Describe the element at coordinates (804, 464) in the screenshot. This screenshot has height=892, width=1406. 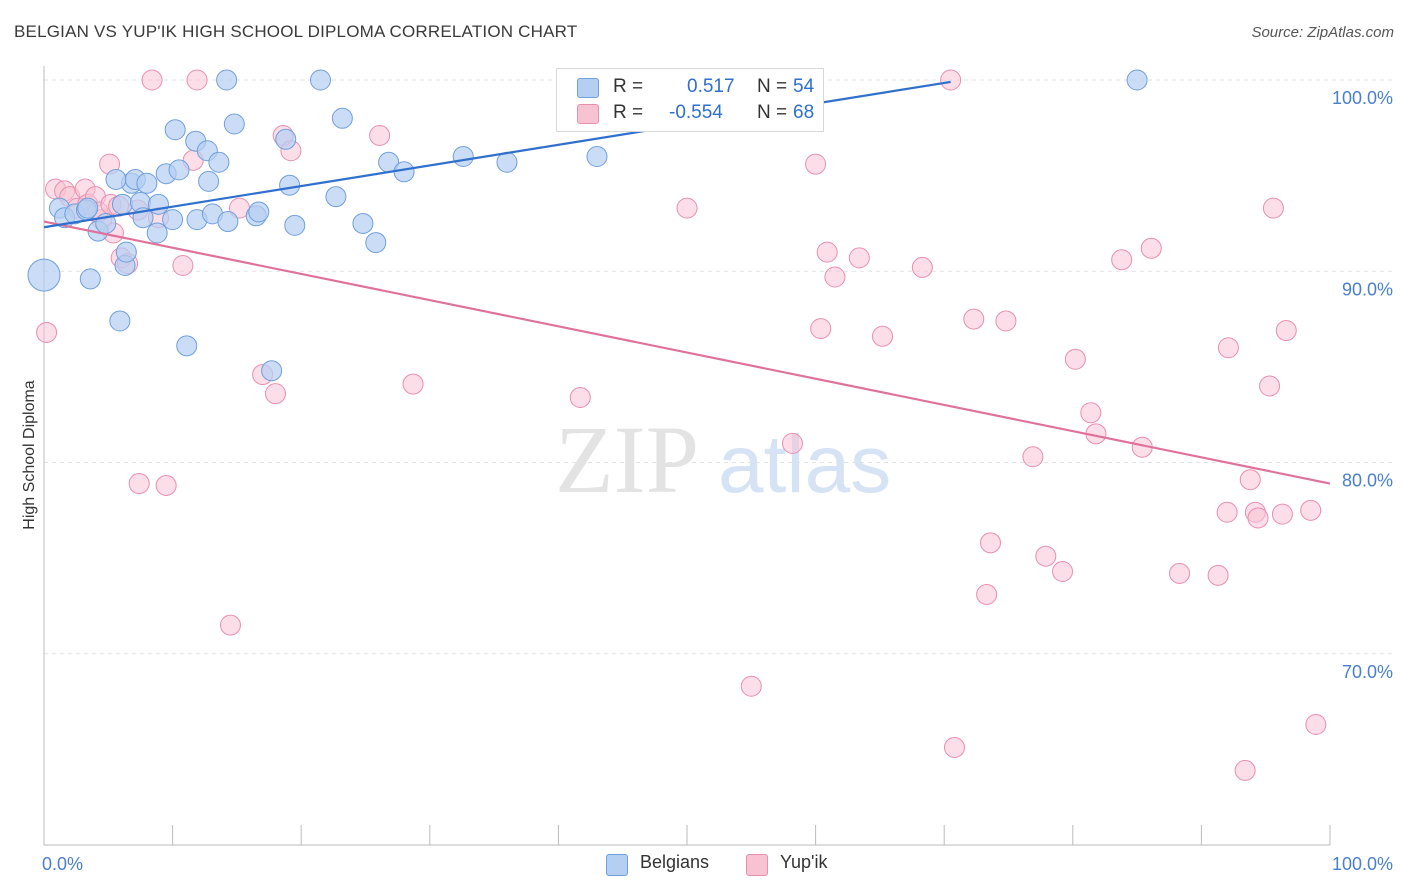
I see `watermark-atlas: atlas` at that location.